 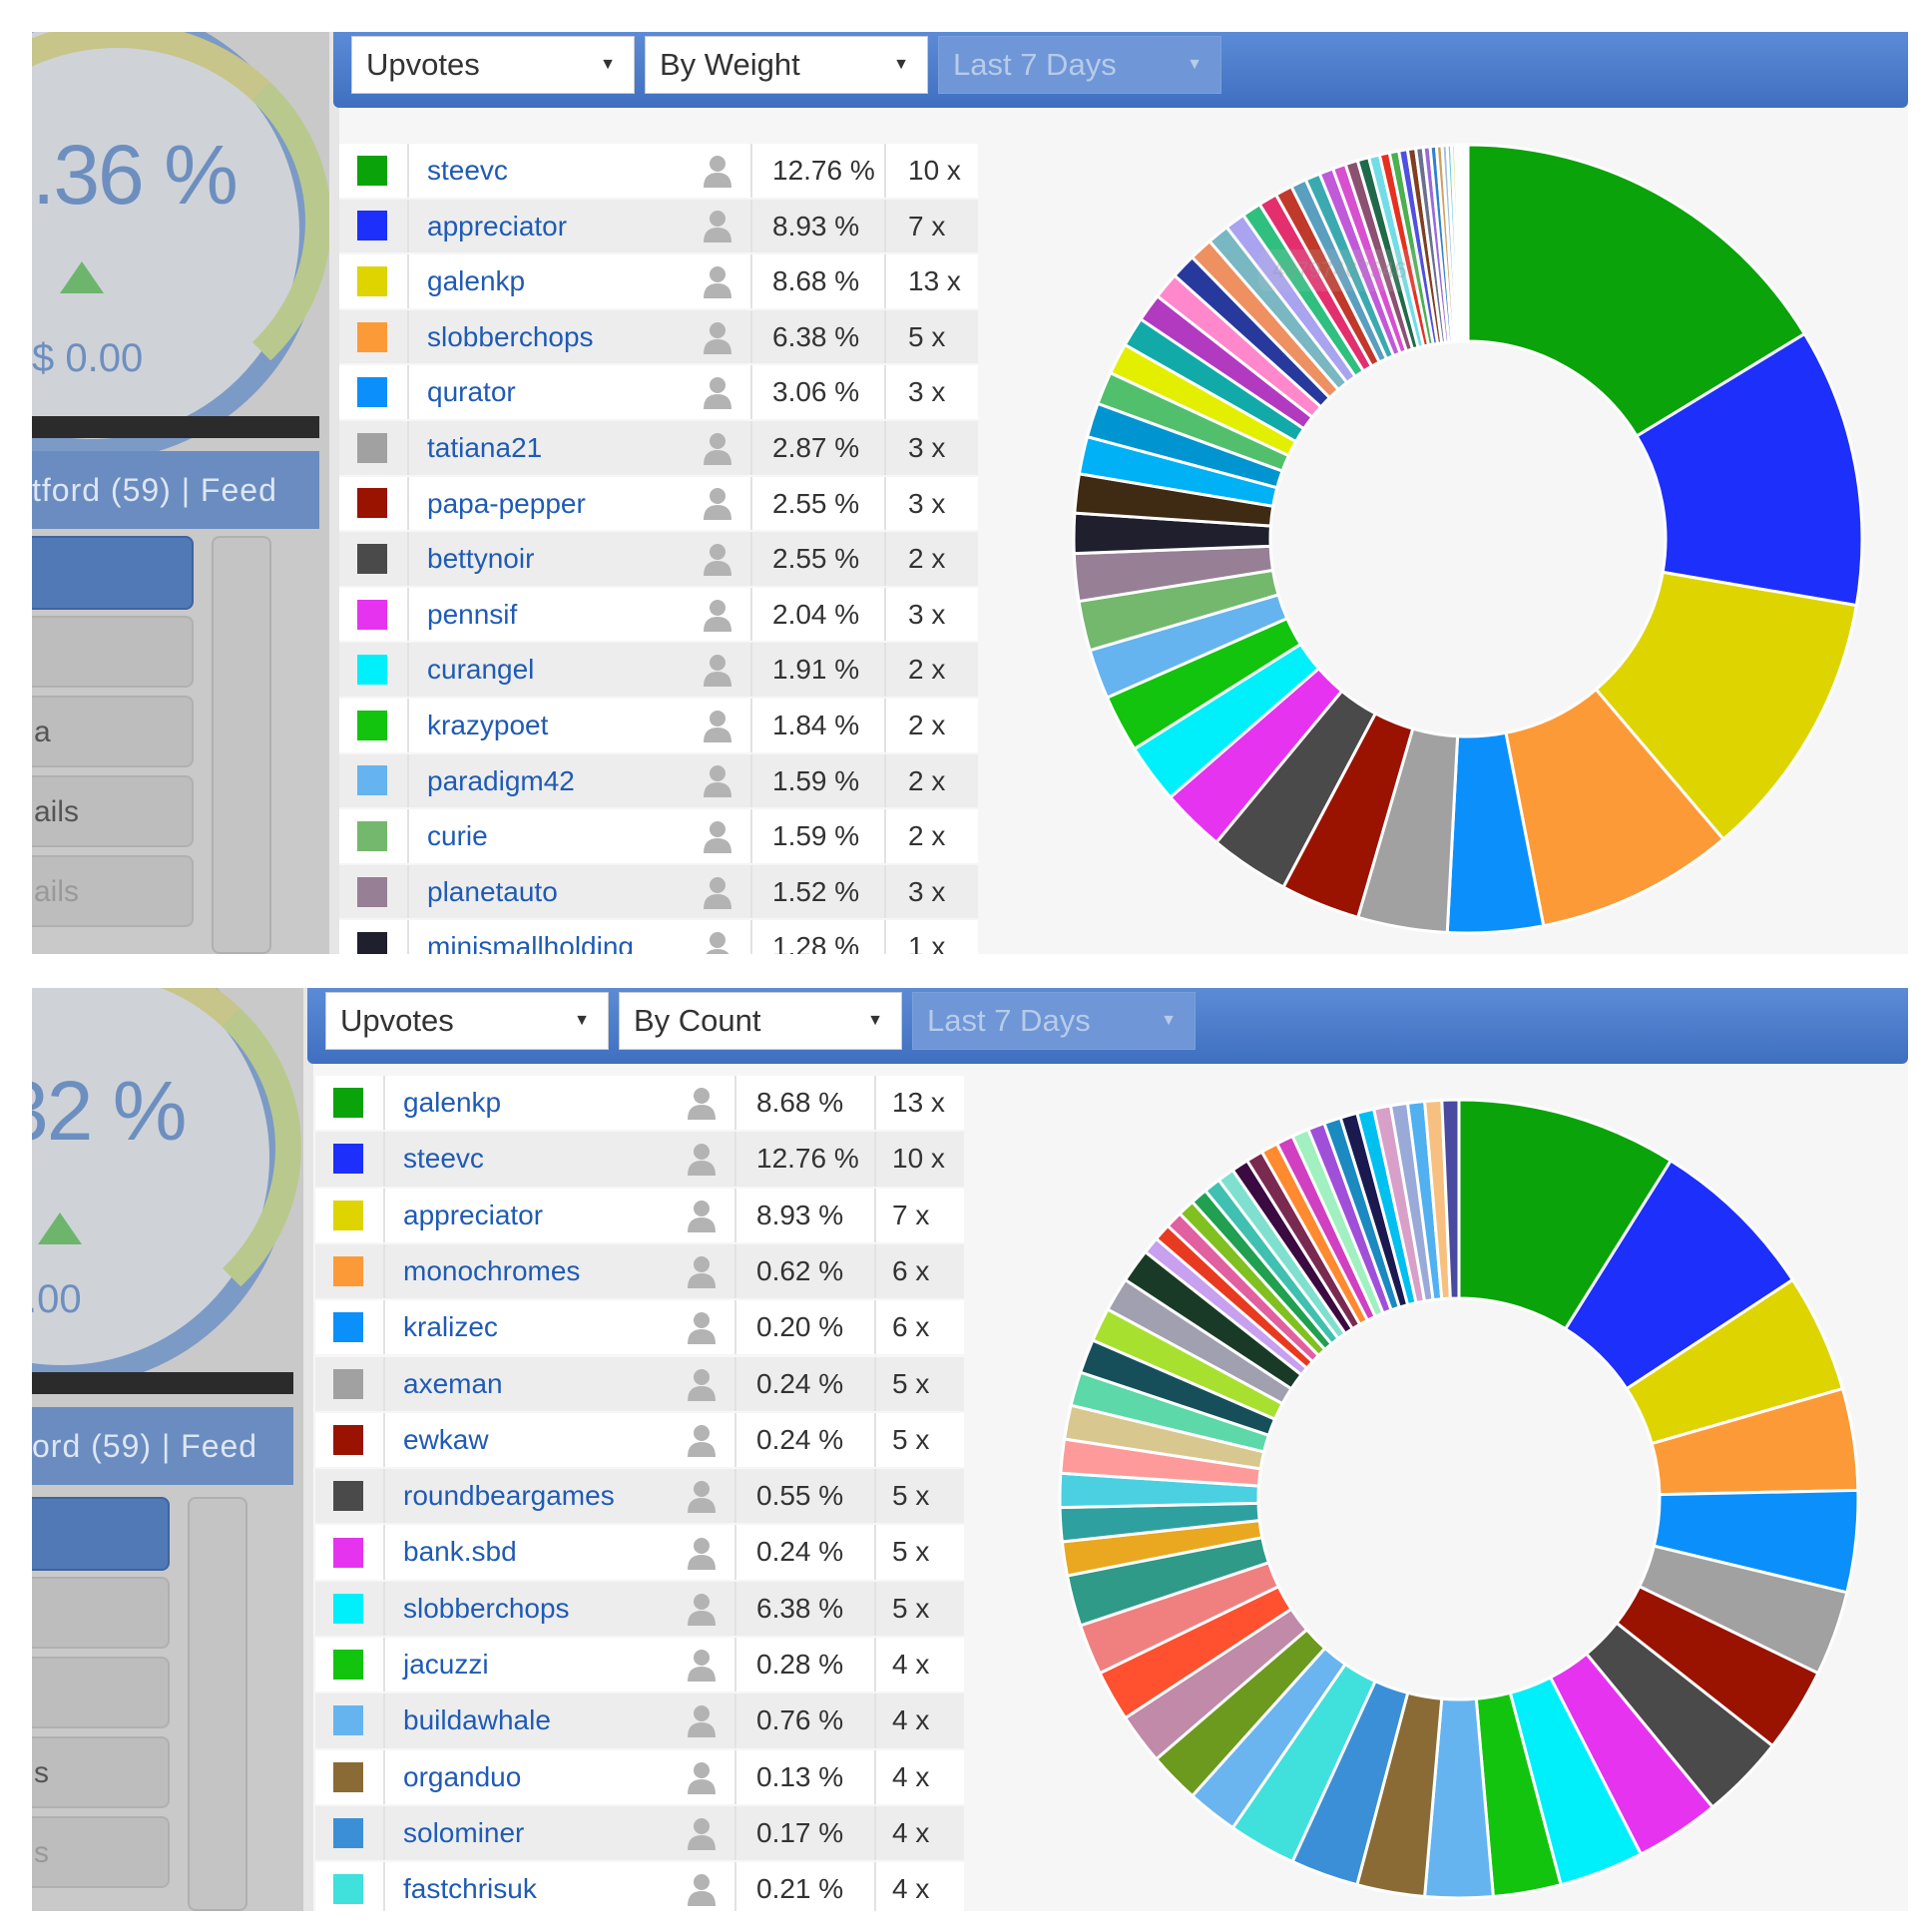 What do you see at coordinates (1726, 705) in the screenshot?
I see `pie-slice-galenkp` at bounding box center [1726, 705].